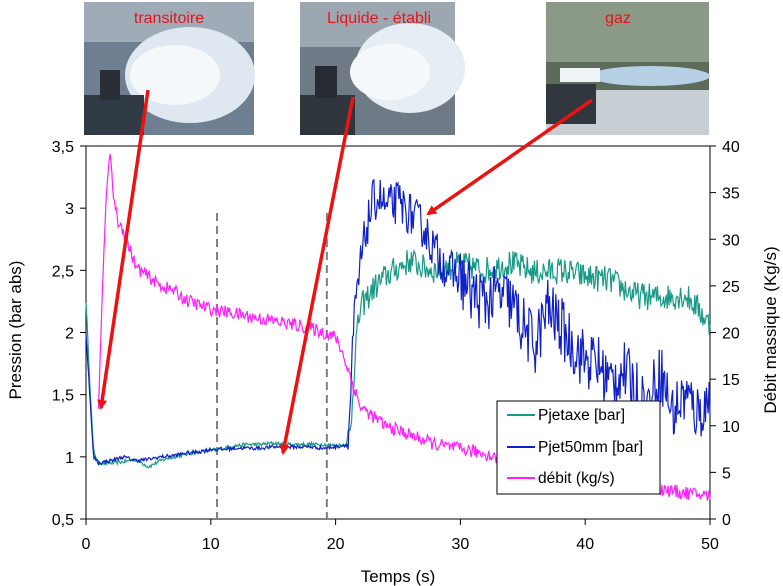 Image resolution: width=783 pixels, height=586 pixels. What do you see at coordinates (770, 329) in the screenshot?
I see `y2-axis-label: Débit massique (Kg/s)` at bounding box center [770, 329].